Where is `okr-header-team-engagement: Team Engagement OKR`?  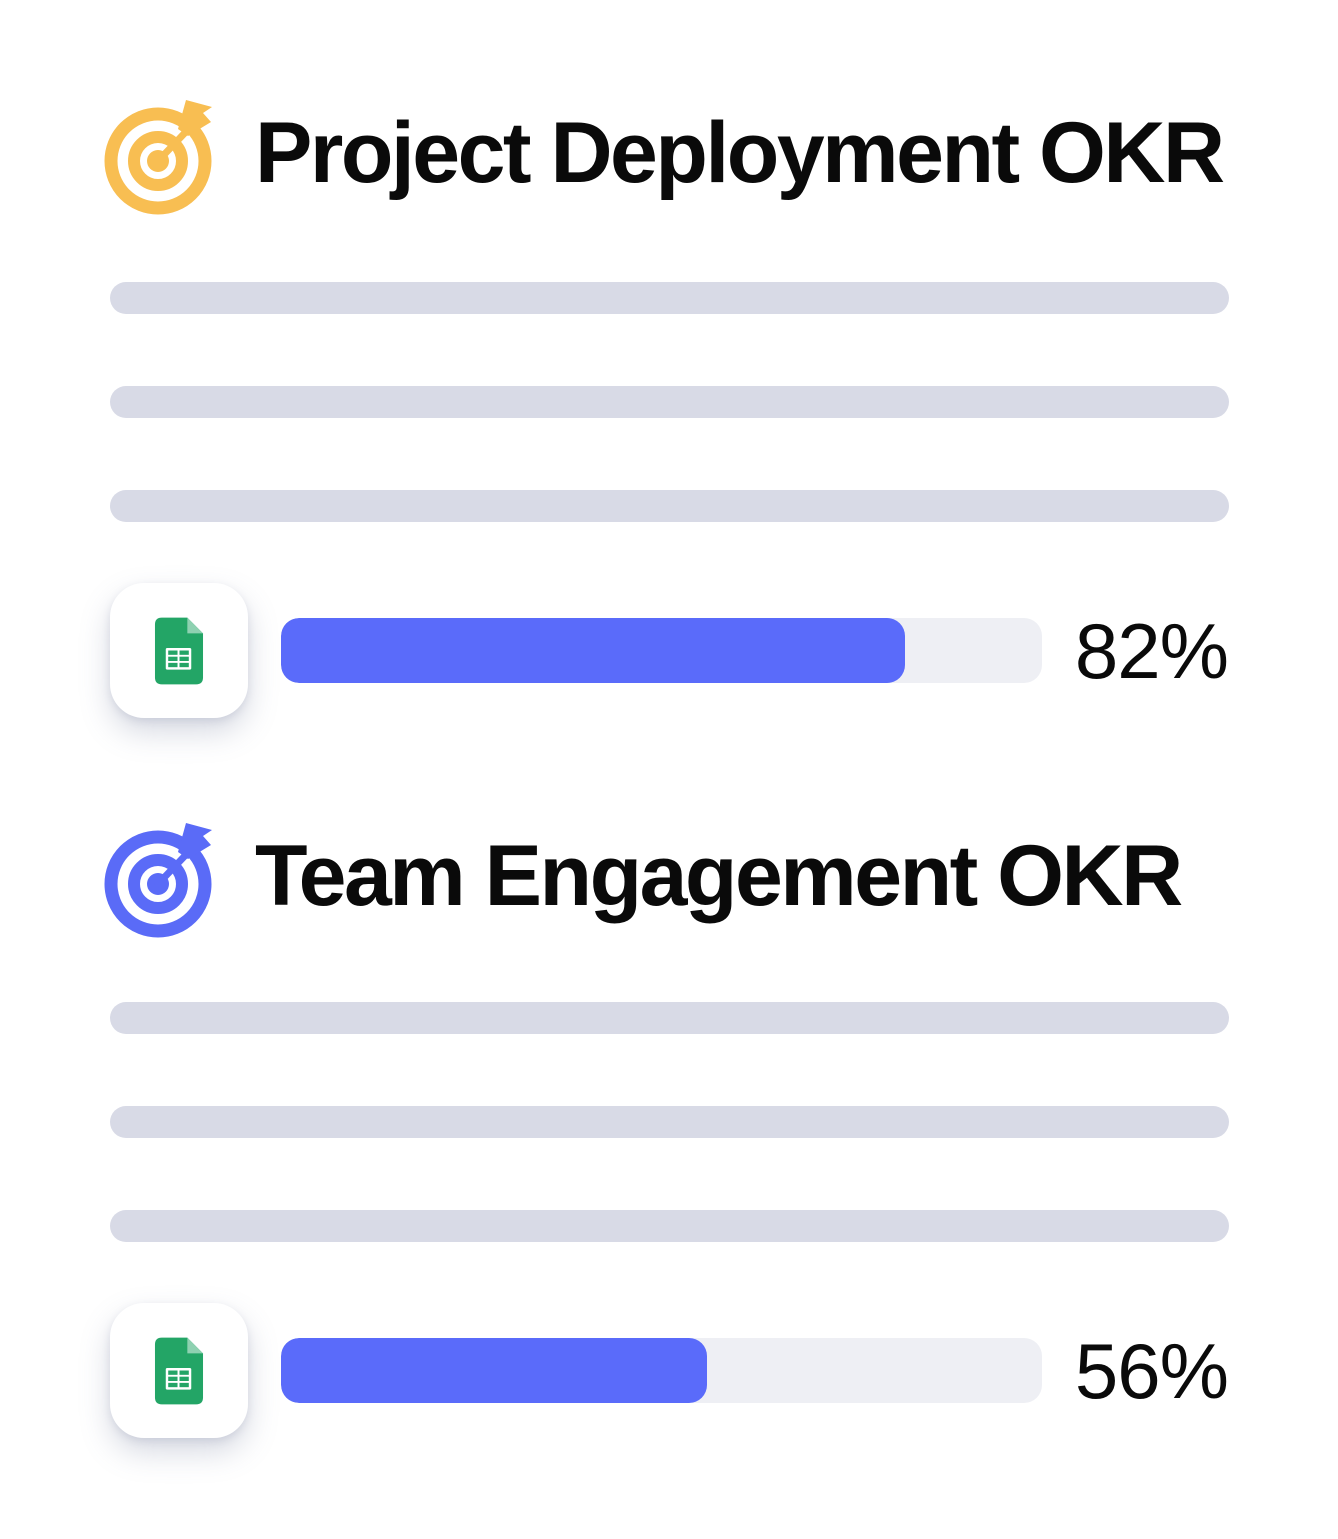
okr-header-team-engagement: Team Engagement OKR is located at coordinates (641, 879).